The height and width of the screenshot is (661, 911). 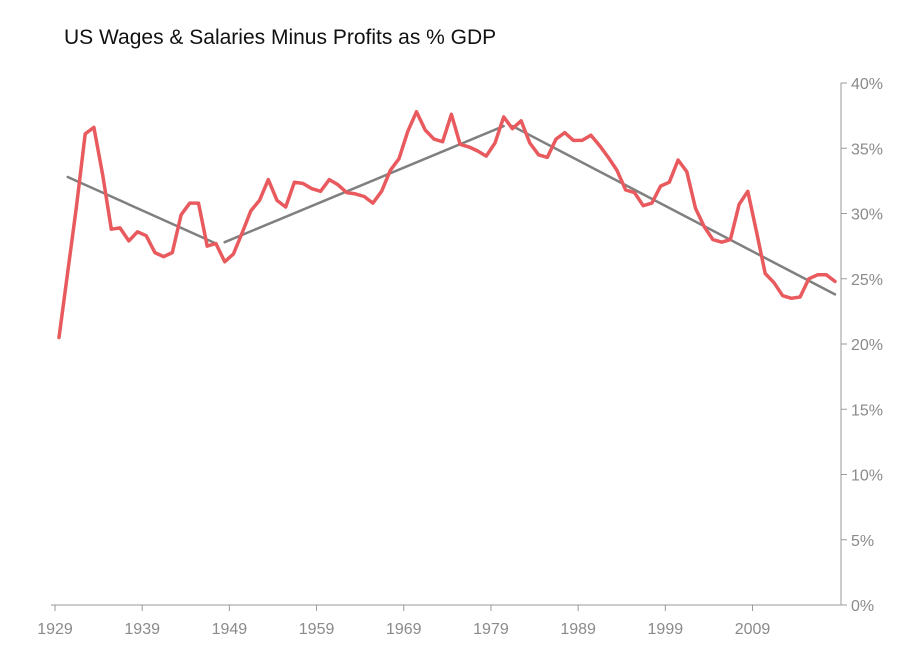 What do you see at coordinates (55, 629) in the screenshot?
I see `x-tick-label: 1929` at bounding box center [55, 629].